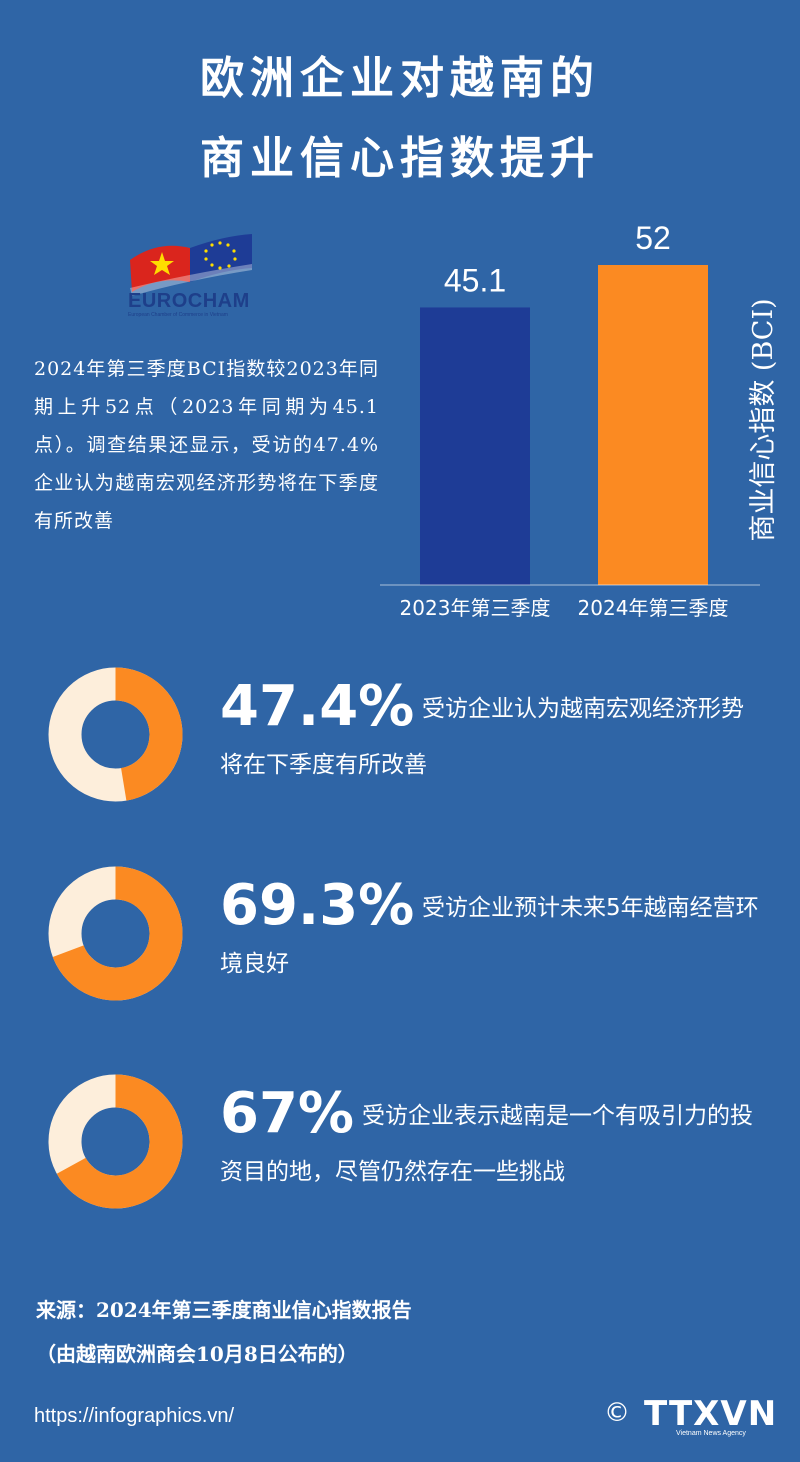 This screenshot has width=800, height=1462. Describe the element at coordinates (590, 908) in the screenshot. I see `stat-text-2-line-1: 受访企业预计未来5年越南经营环` at that location.